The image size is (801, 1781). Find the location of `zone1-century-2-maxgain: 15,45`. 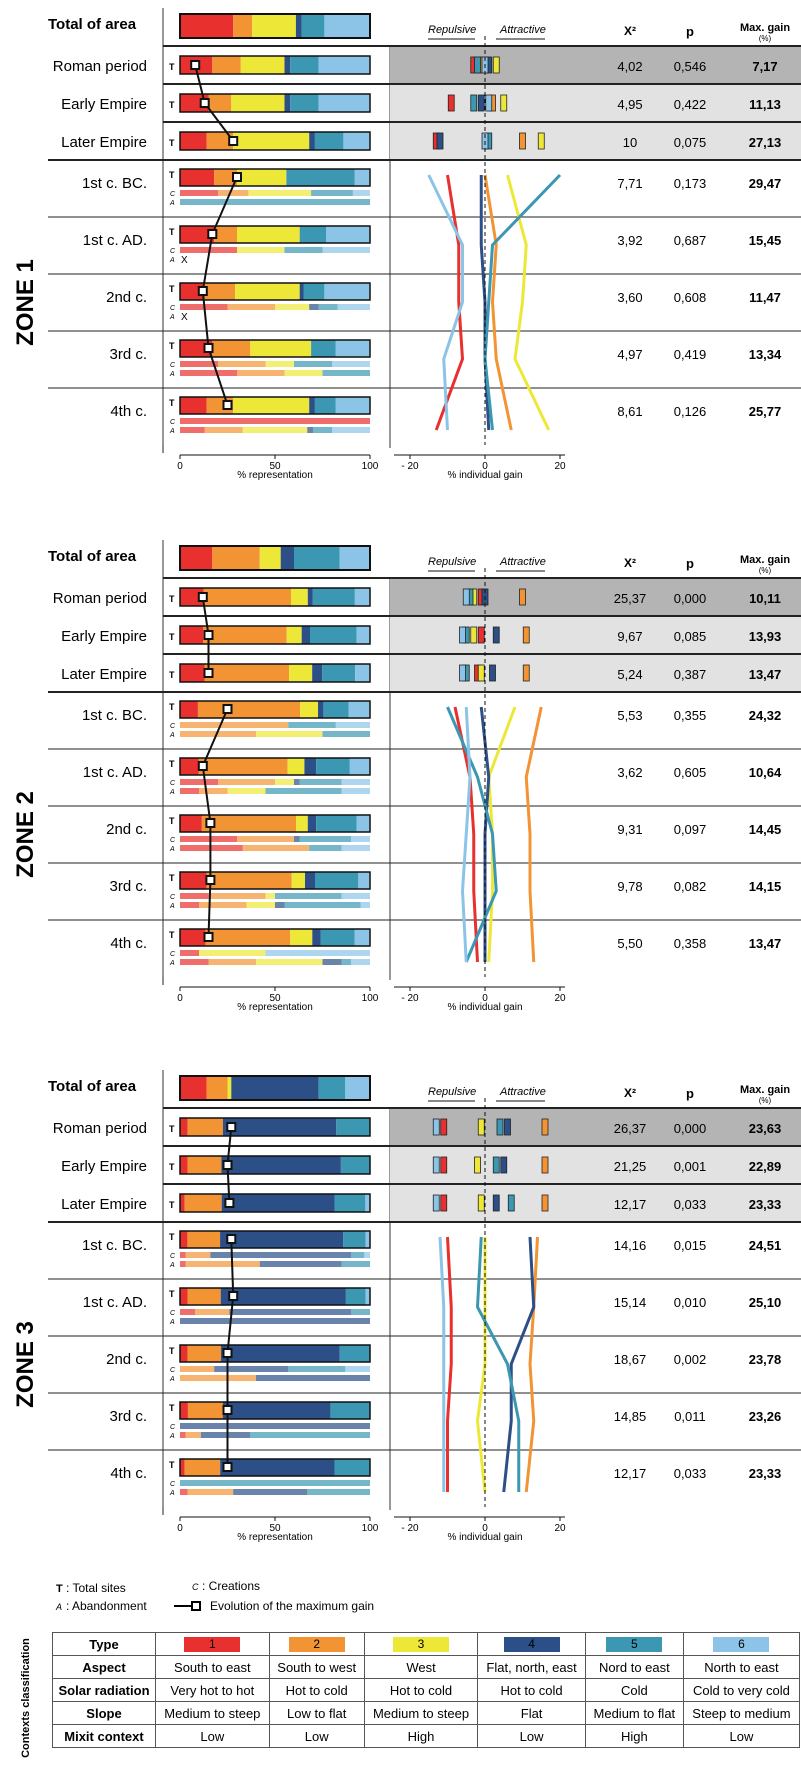

zone1-century-2-maxgain: 15,45 is located at coordinates (765, 240).